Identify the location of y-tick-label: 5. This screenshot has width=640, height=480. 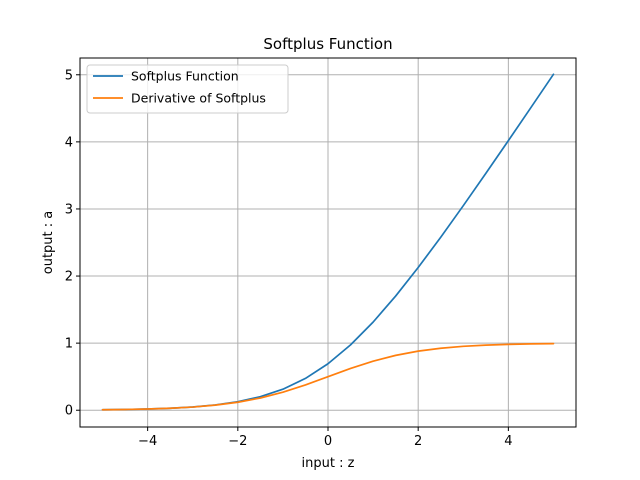
(69, 75).